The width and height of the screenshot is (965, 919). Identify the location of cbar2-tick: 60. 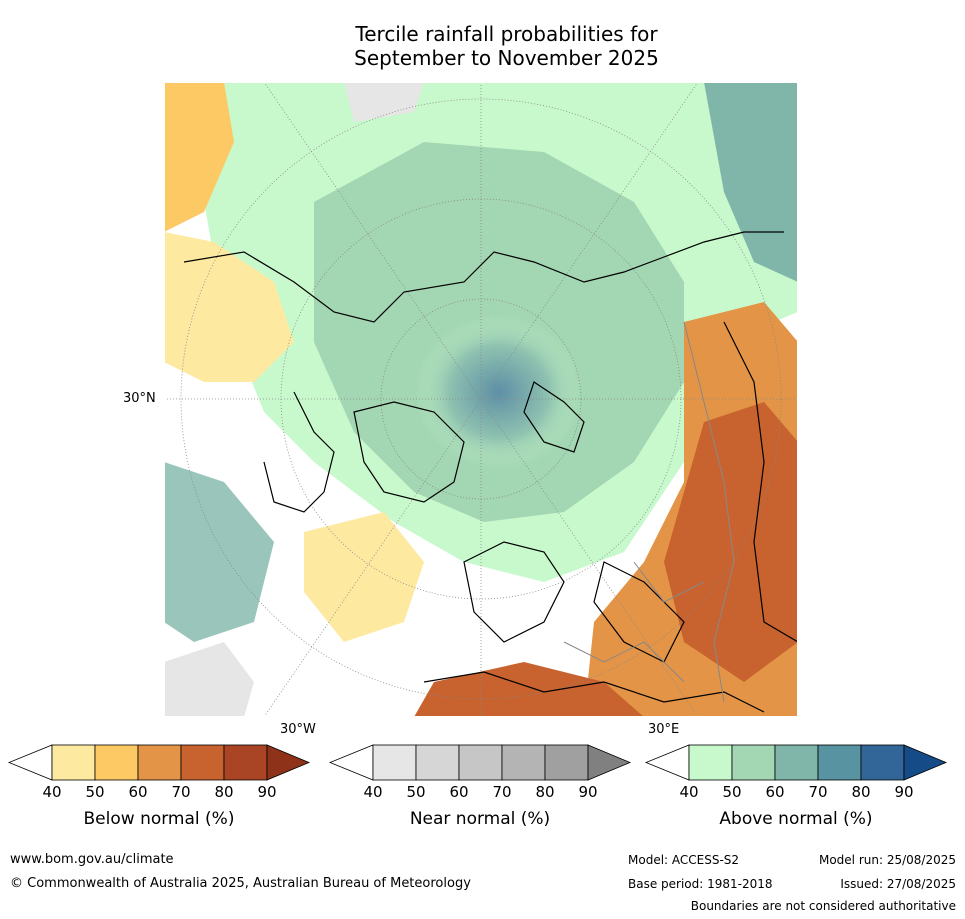
(775, 792).